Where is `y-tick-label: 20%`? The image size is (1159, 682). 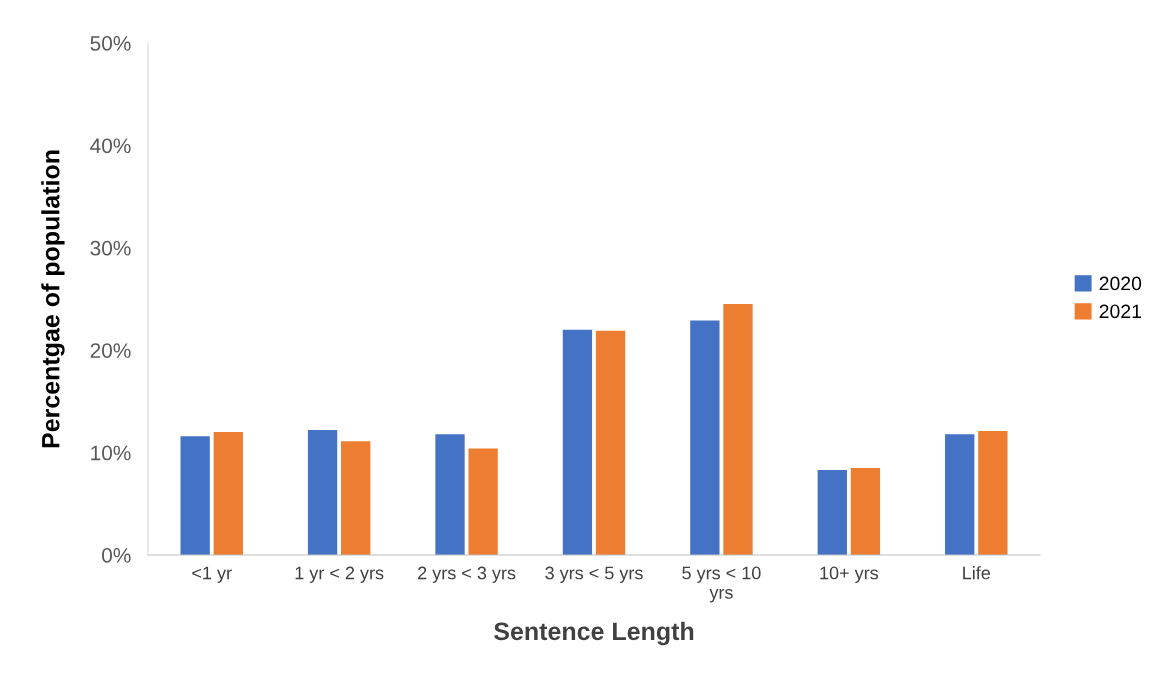 y-tick-label: 20% is located at coordinates (110, 350).